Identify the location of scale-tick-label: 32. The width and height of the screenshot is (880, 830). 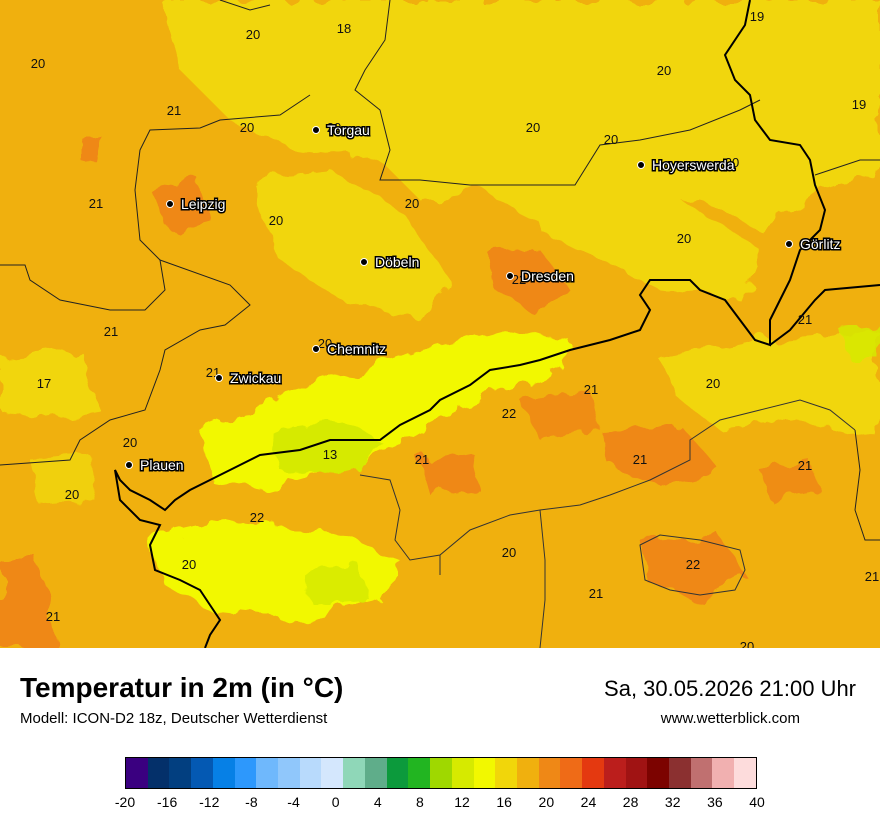
(672, 802).